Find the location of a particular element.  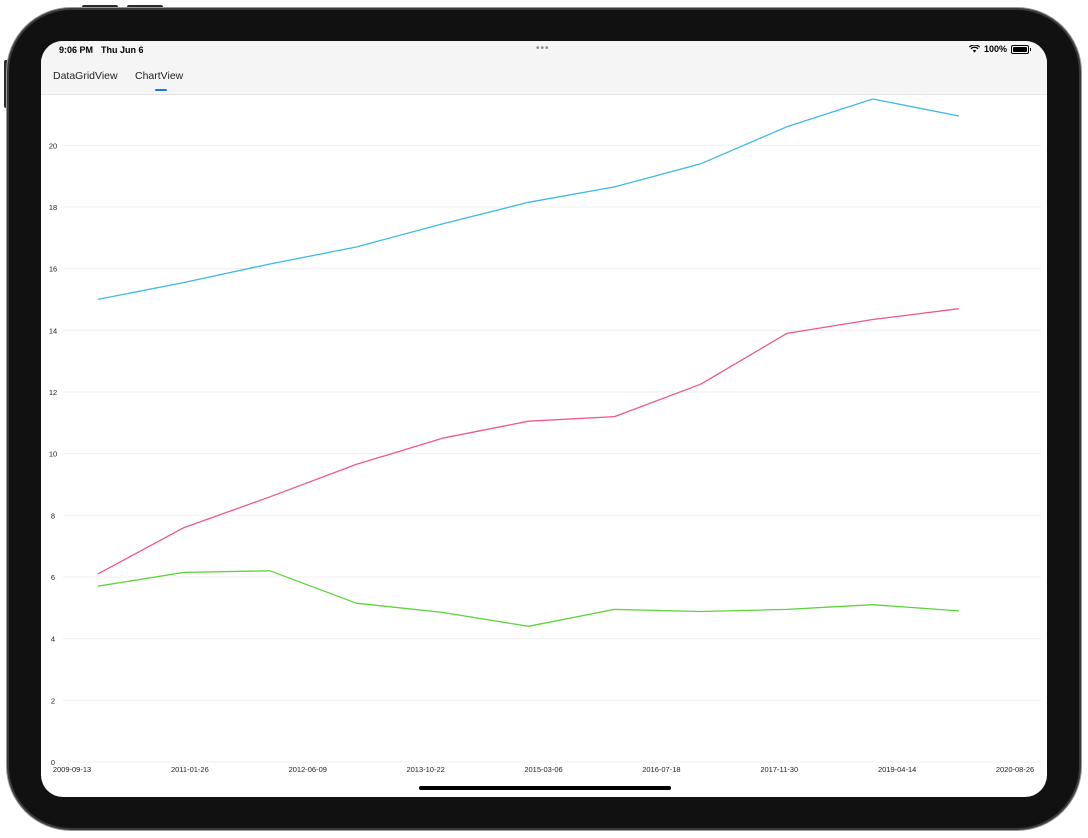

y-tick-label: 8 is located at coordinates (53, 515).